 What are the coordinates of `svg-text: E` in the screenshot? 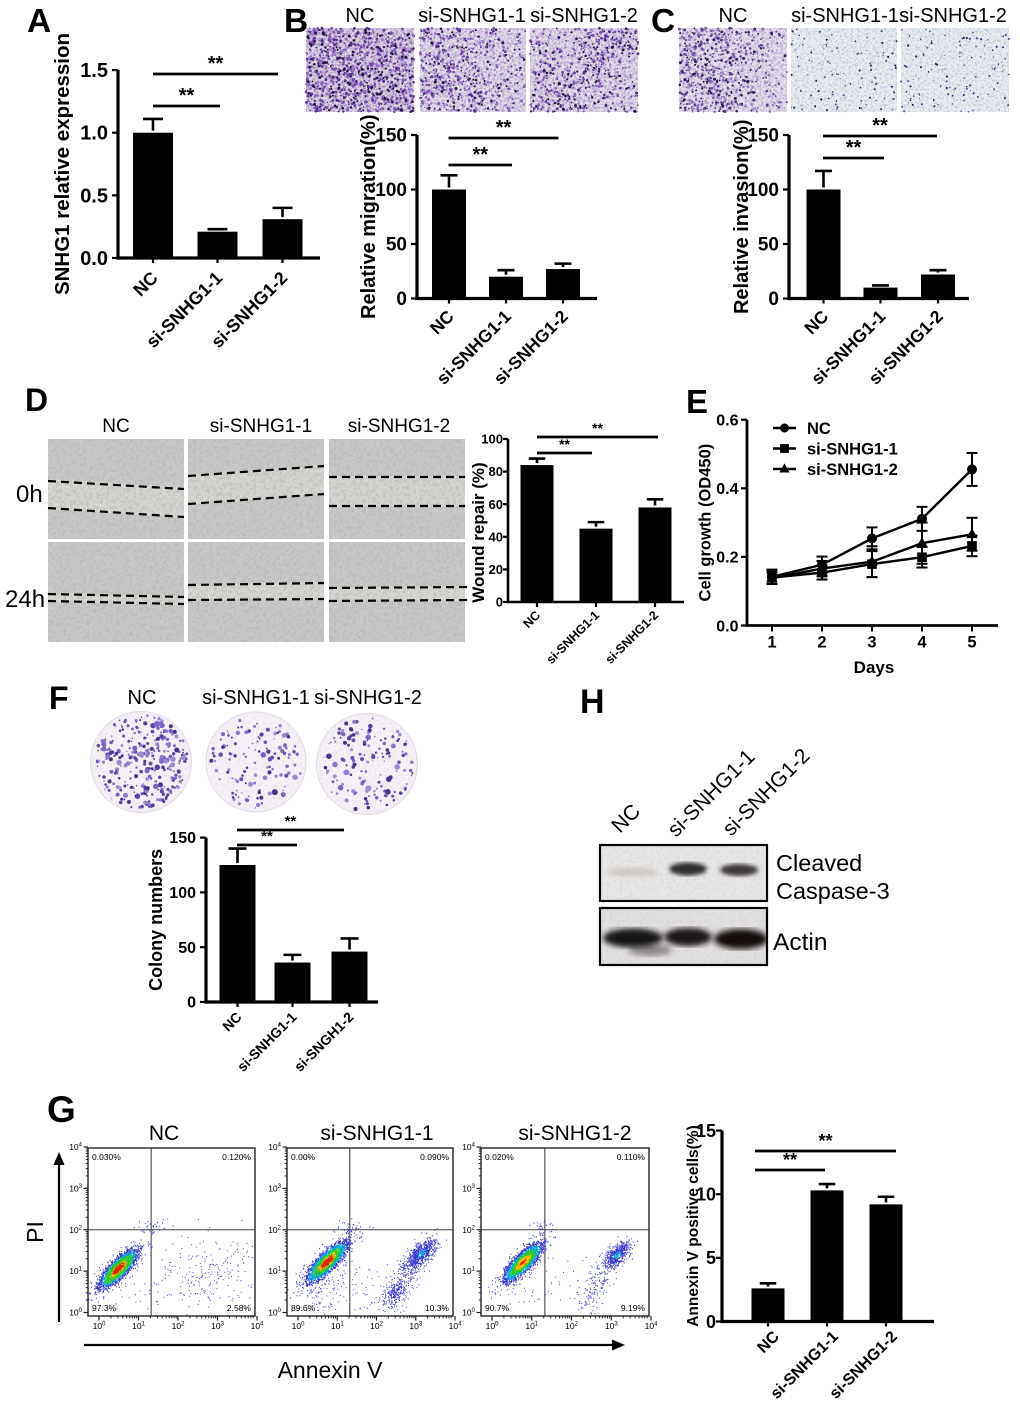 It's located at (697, 401).